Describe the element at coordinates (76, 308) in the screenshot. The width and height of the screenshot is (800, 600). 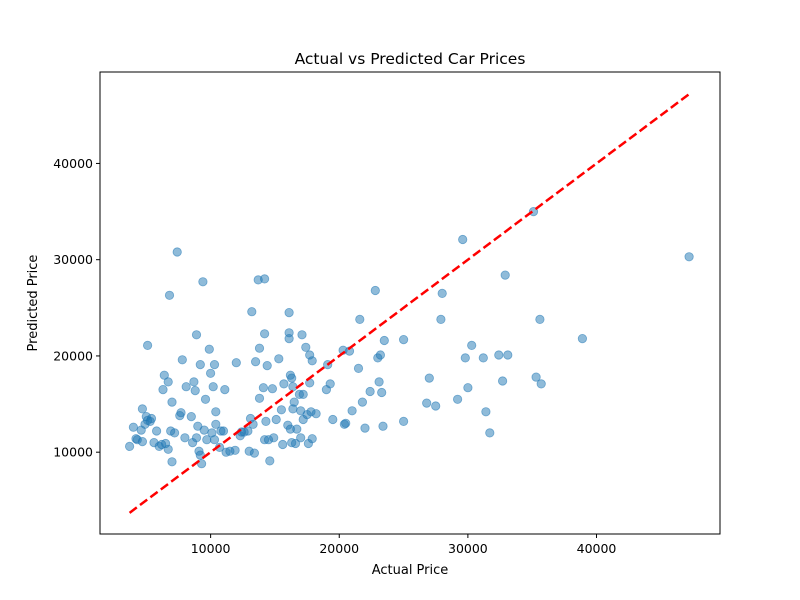
I see `y-axis-ticks: 10000 20000 30000 40000` at that location.